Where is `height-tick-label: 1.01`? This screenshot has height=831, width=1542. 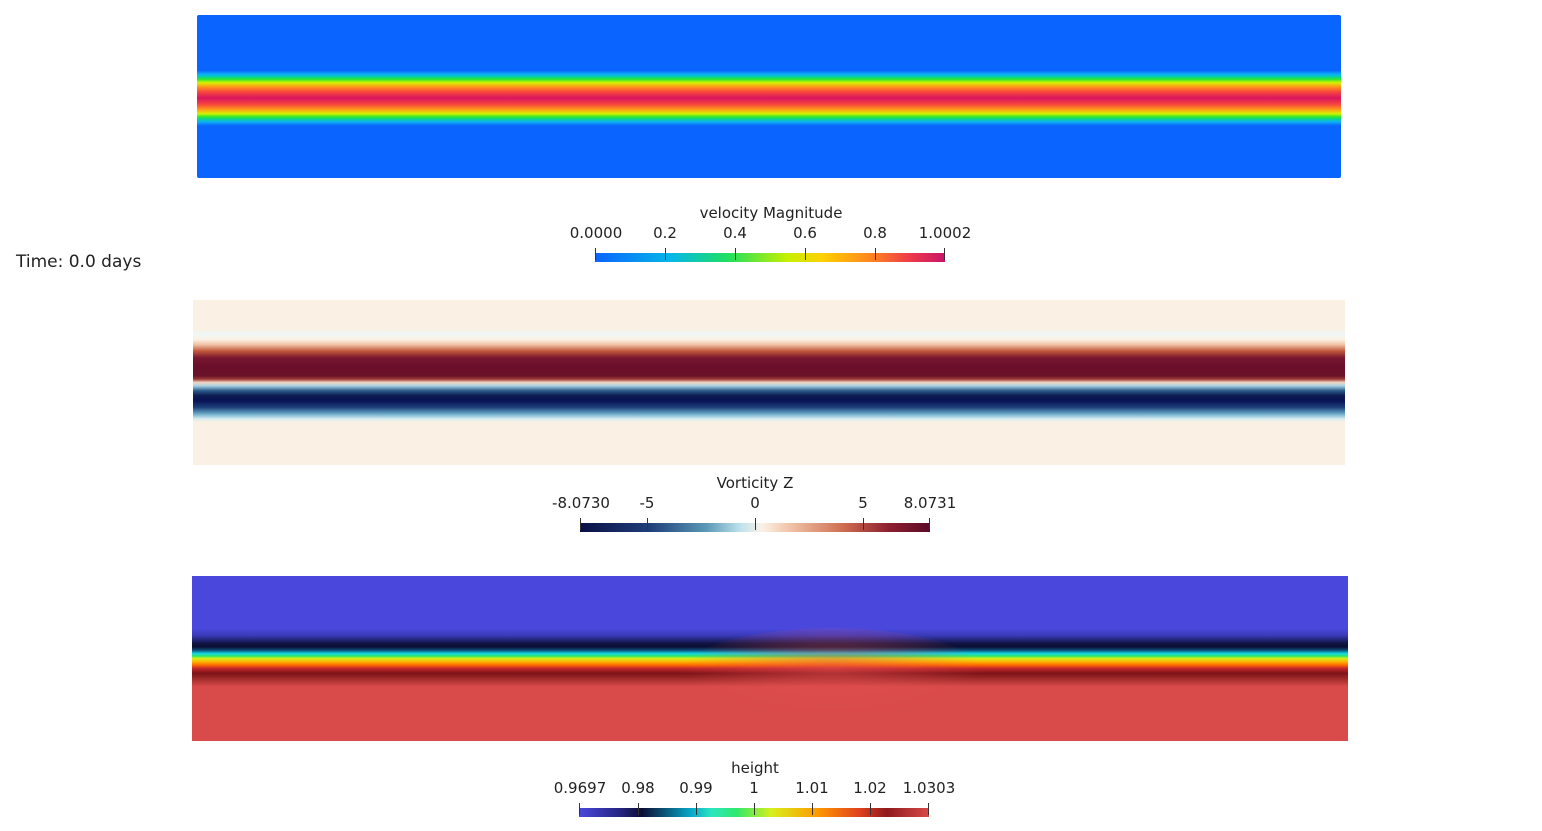 height-tick-label: 1.01 is located at coordinates (812, 788).